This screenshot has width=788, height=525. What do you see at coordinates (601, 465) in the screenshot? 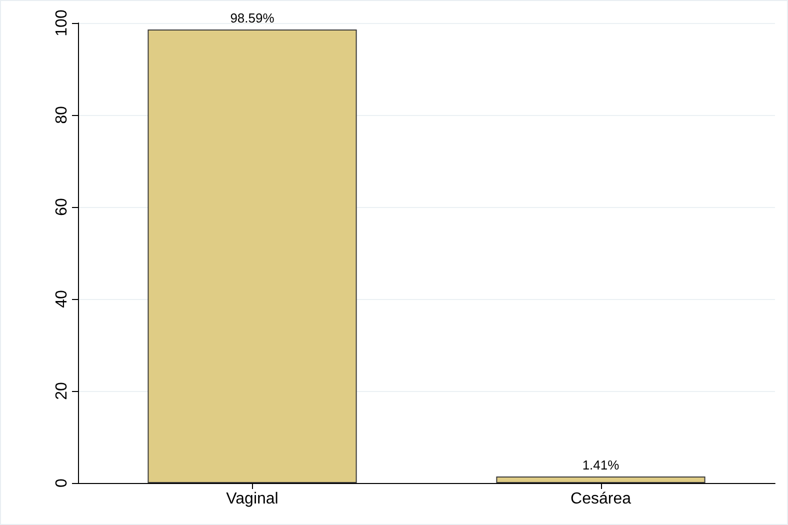
I see `data-label: 1.41%` at bounding box center [601, 465].